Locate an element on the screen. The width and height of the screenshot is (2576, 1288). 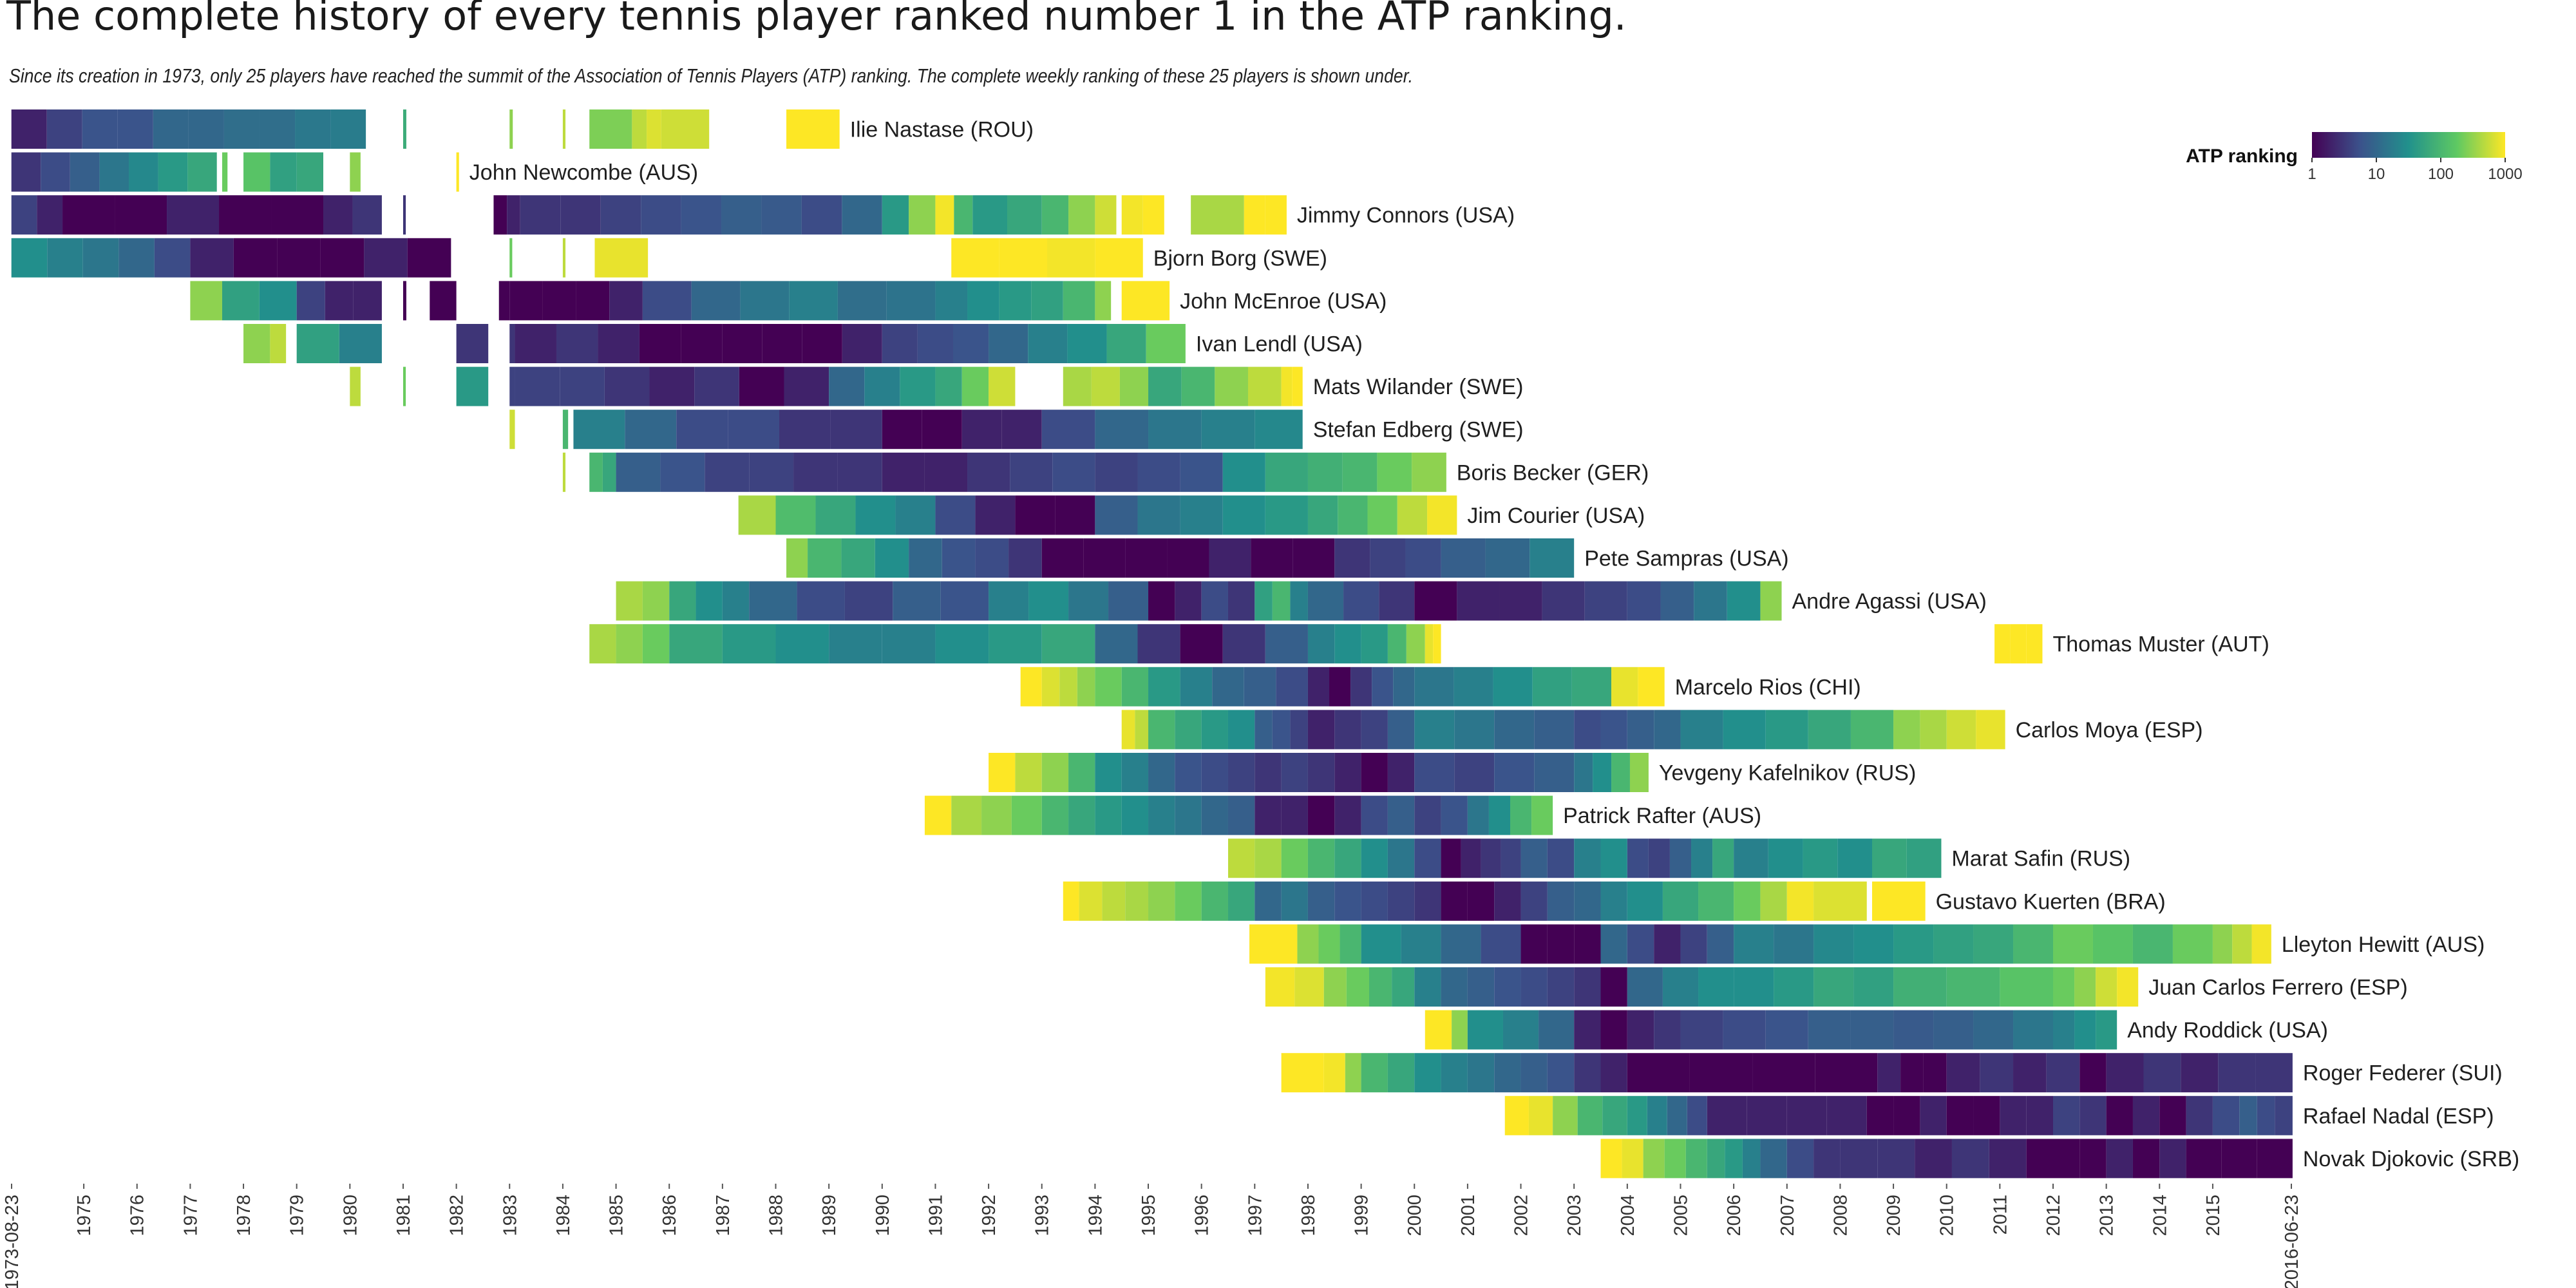
player-label: Ivan Lendl (USA) is located at coordinates (1279, 345).